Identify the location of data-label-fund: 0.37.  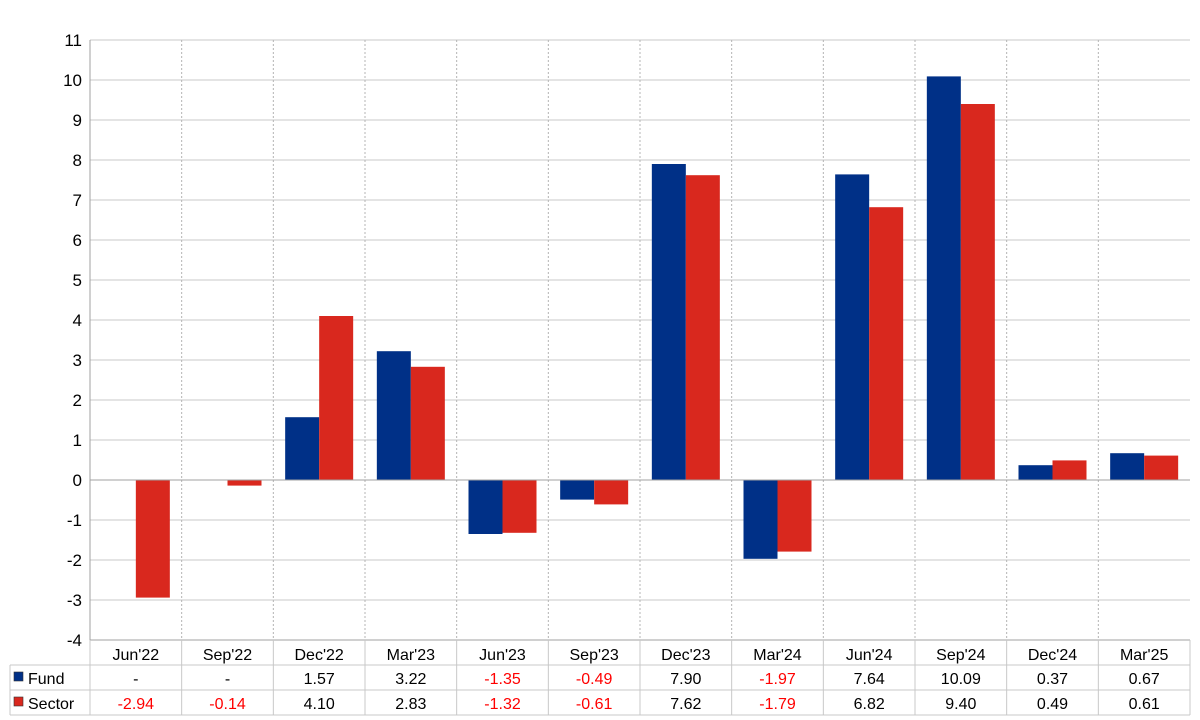
(1052, 679).